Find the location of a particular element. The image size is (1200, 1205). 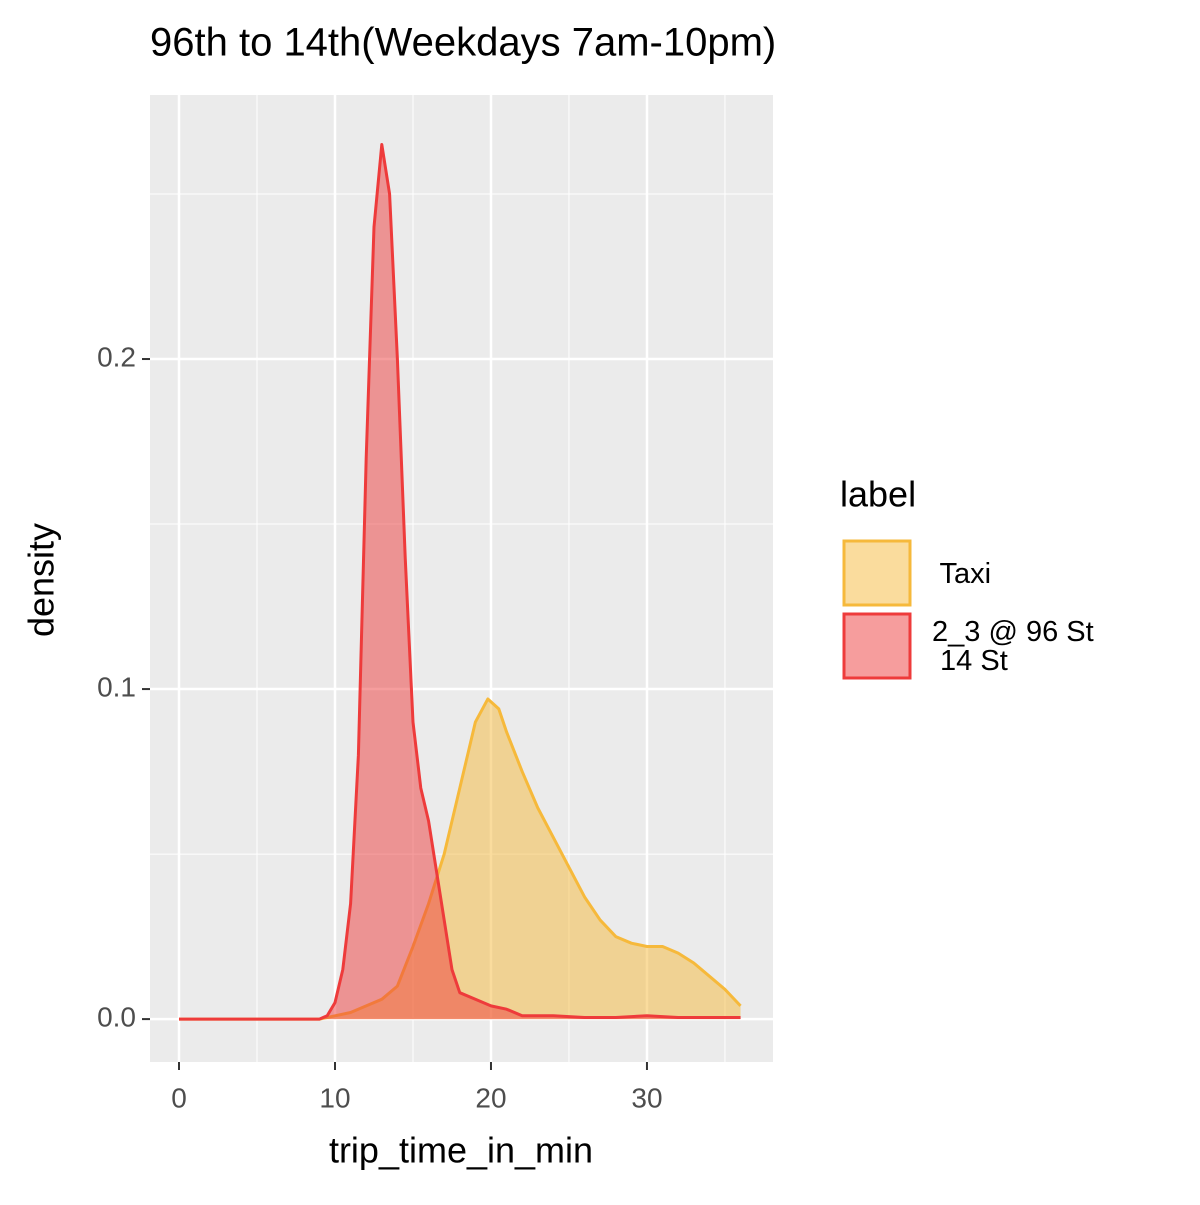

y-tick-label: 0.0 is located at coordinates (116, 1016).